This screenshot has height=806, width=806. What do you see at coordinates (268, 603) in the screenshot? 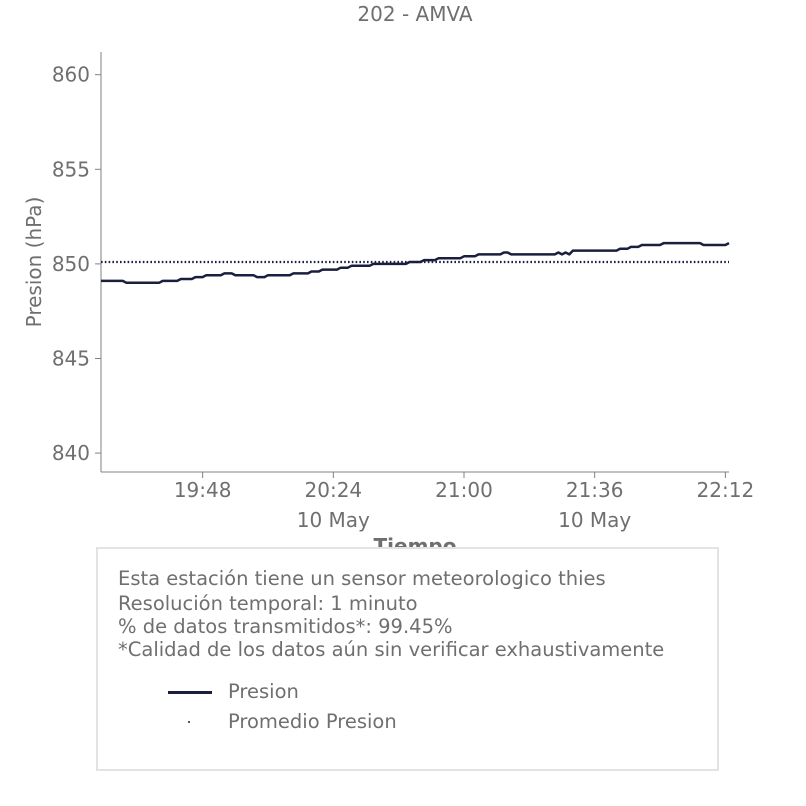
I see `temporal-resolution: Resolución temporal: 1 minuto` at bounding box center [268, 603].